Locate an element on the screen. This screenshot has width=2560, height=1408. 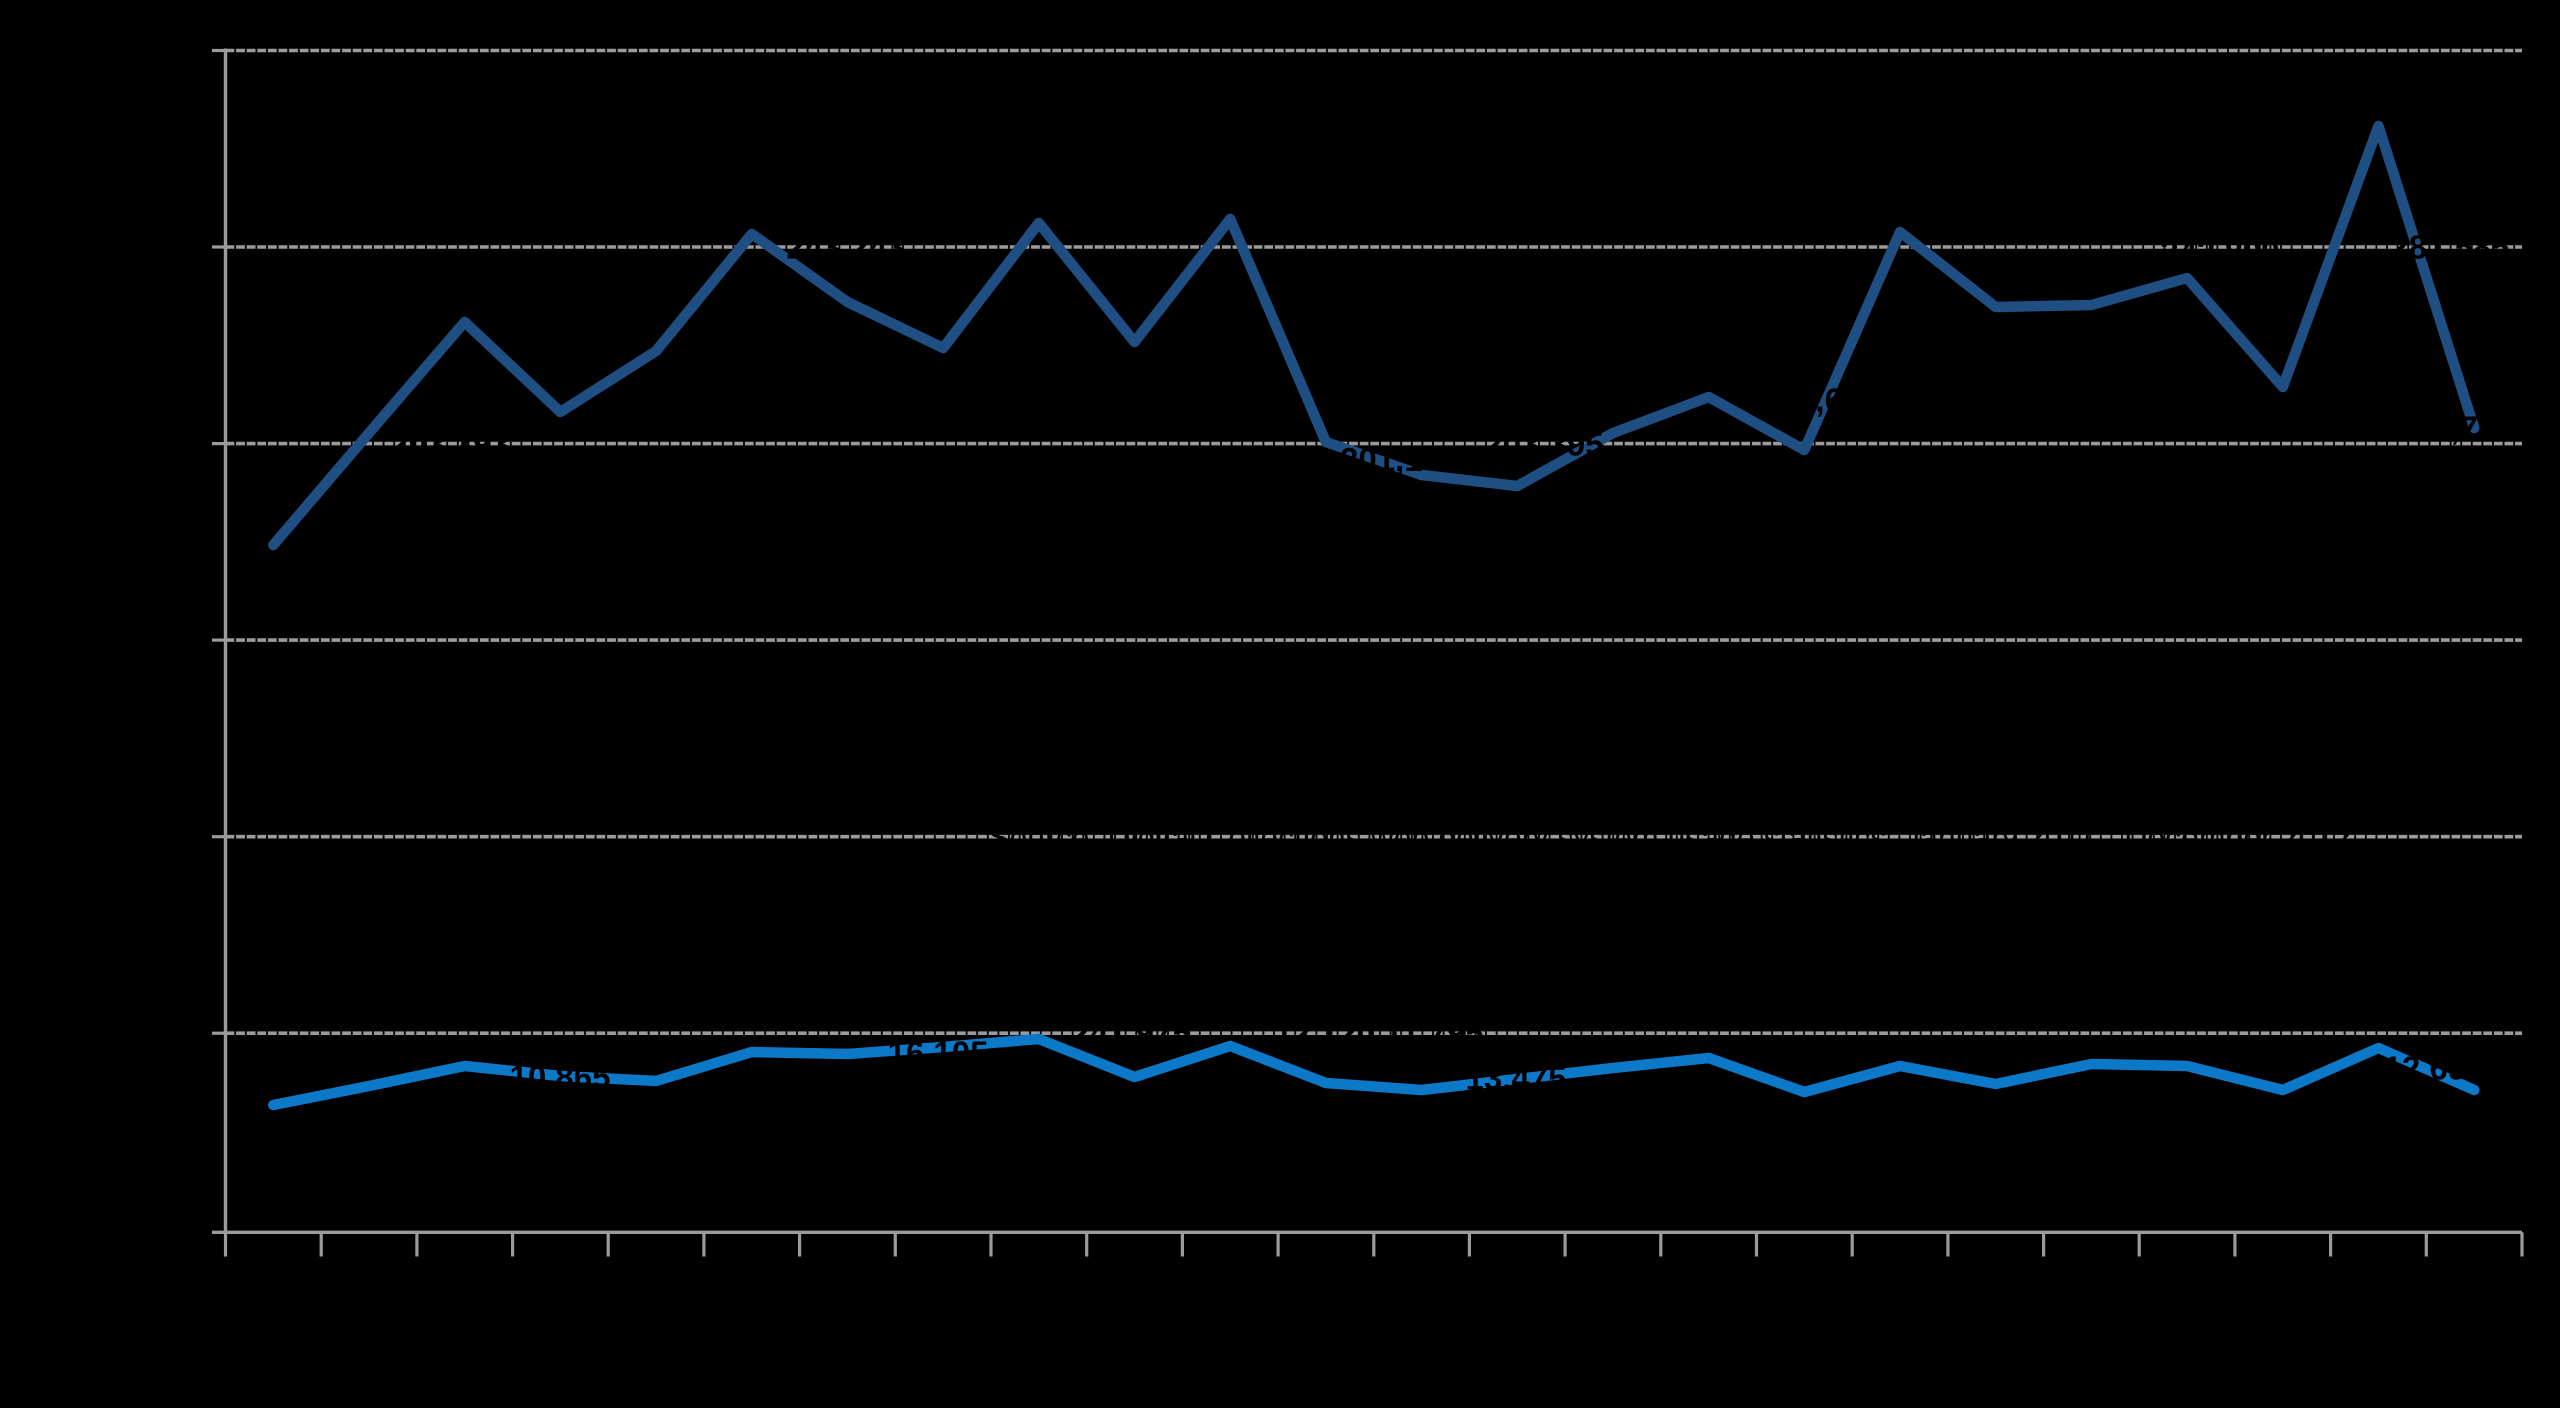
svg-text: 12,120 11,795 is located at coordinates (1378, 1033).